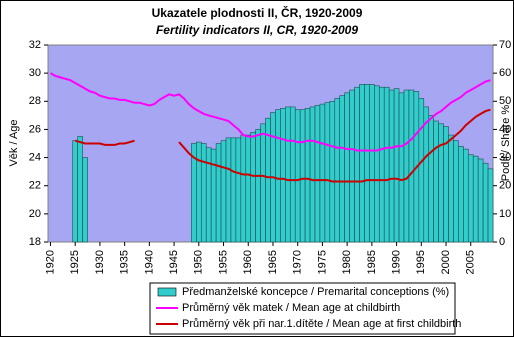 This screenshot has width=514, height=337. What do you see at coordinates (35, 101) in the screenshot?
I see `y-tick-label: 28` at bounding box center [35, 101].